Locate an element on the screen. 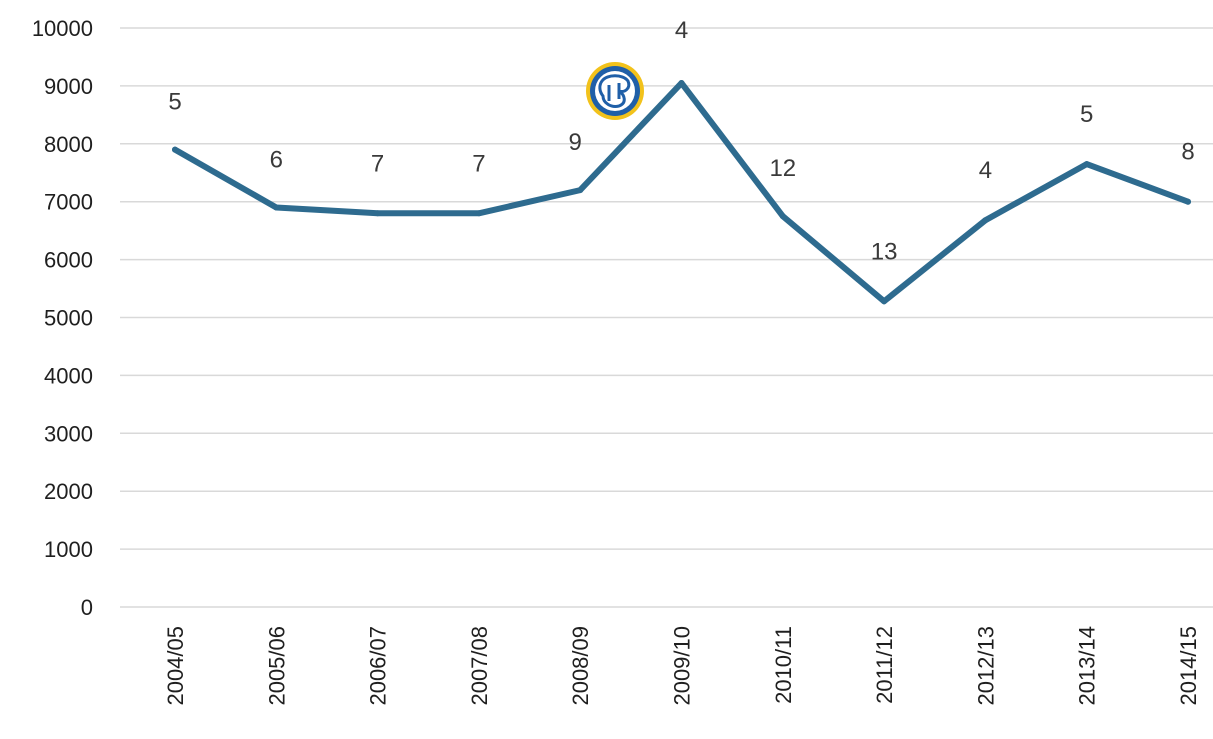 The height and width of the screenshot is (739, 1213). y-tick-label: 3000 is located at coordinates (68, 433).